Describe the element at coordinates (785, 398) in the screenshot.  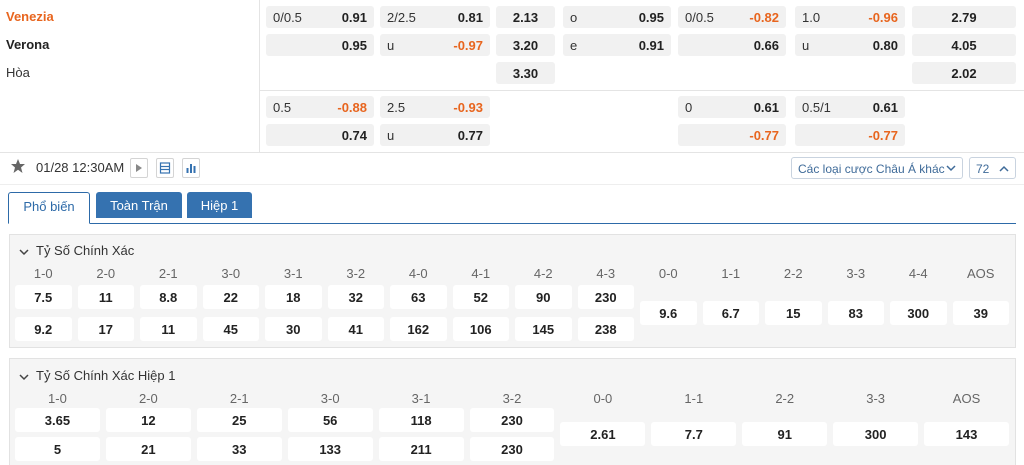
I see `score-header: 2-2` at that location.